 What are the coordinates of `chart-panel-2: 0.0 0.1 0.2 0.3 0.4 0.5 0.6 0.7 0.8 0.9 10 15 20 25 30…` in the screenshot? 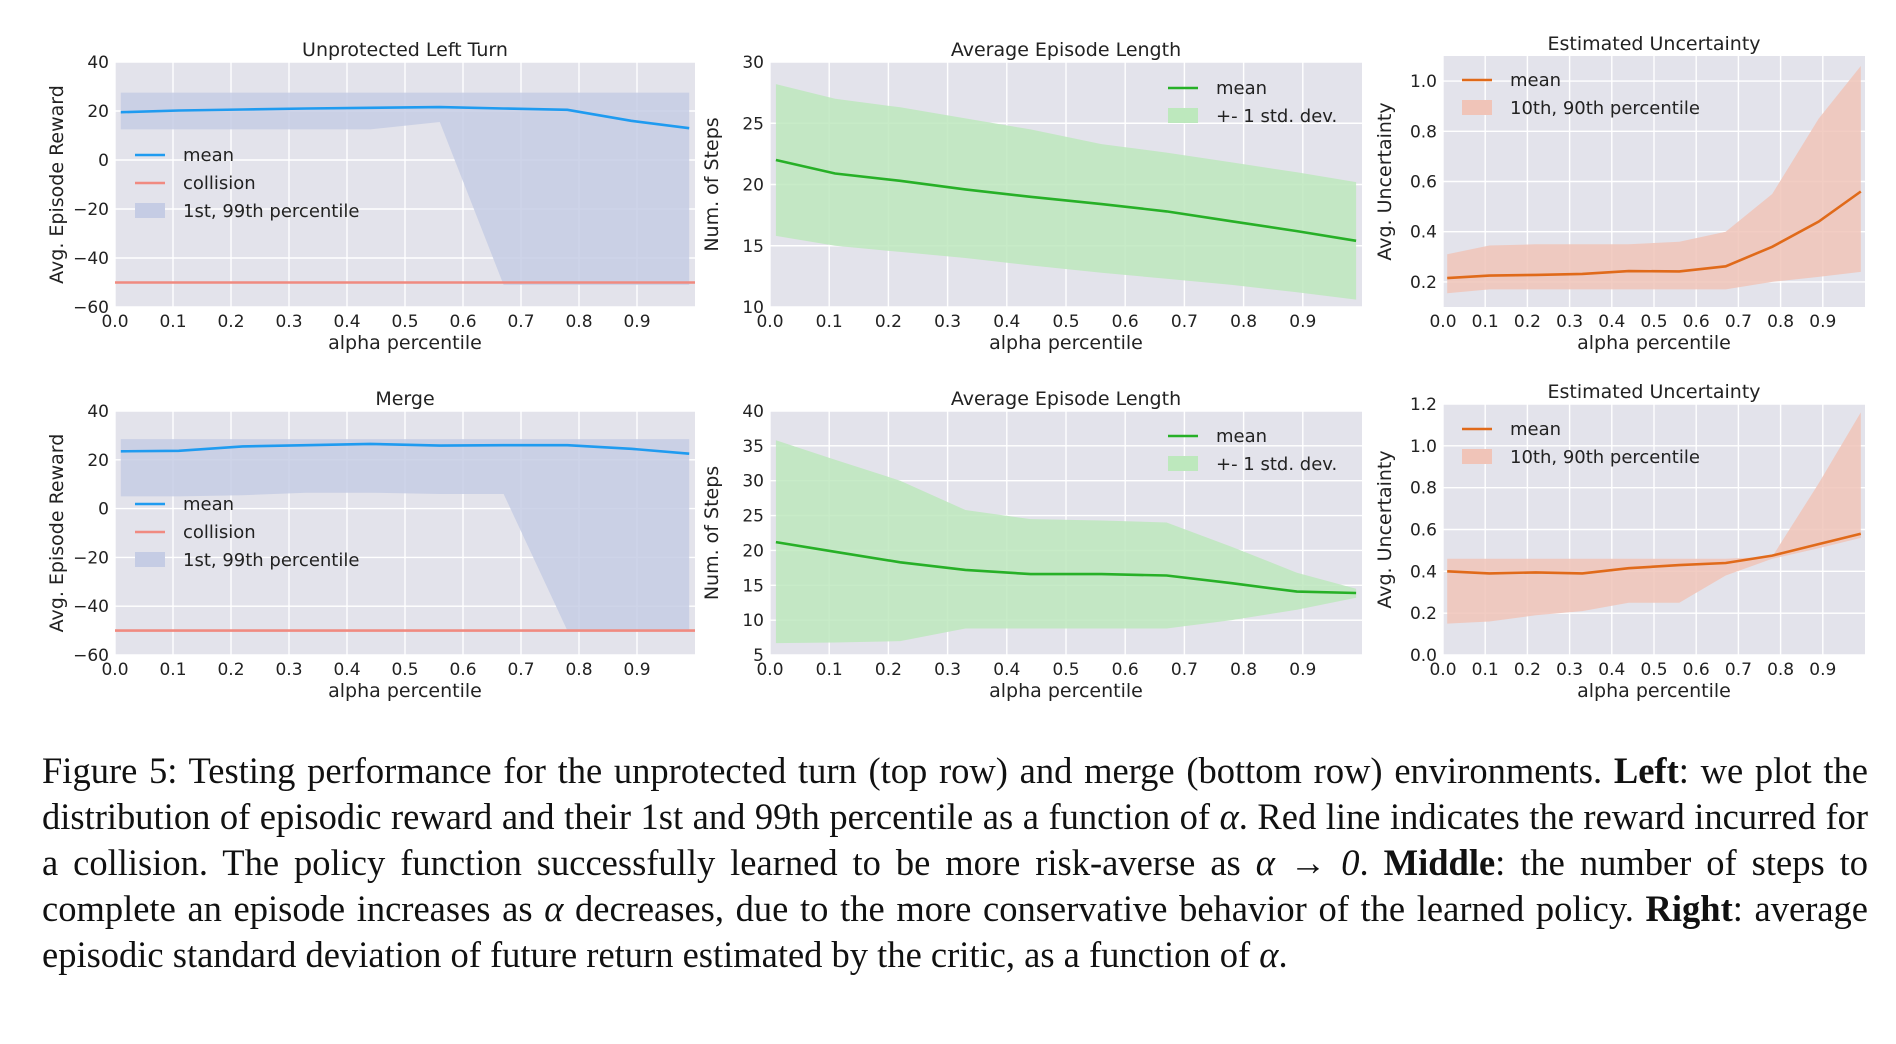 It's located at (1031, 196).